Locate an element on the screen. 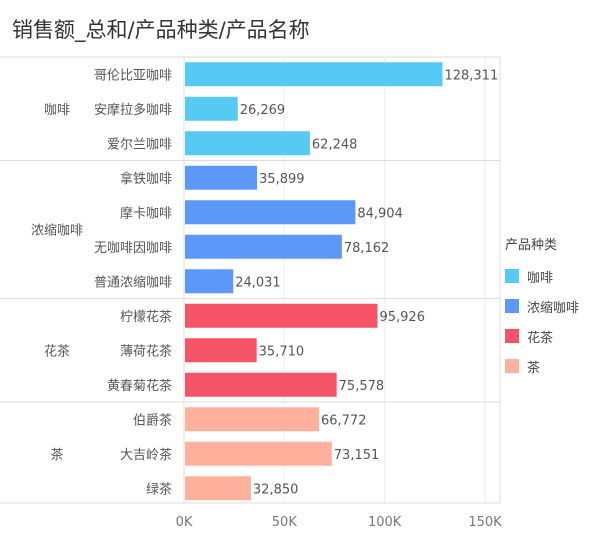  product-label: 哥伦比亚咖啡 is located at coordinates (133, 75).